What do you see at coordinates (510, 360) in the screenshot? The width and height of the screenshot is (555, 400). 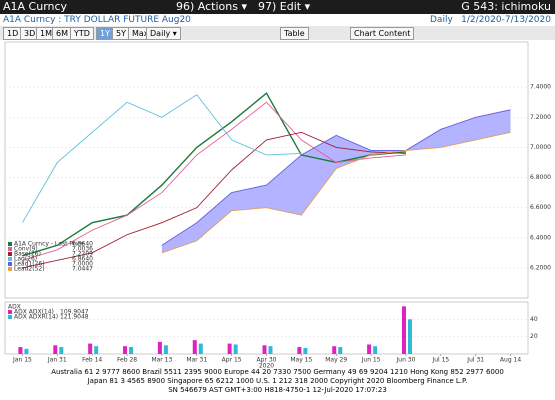 I see `x-tick-label: Aug 14` at bounding box center [510, 360].